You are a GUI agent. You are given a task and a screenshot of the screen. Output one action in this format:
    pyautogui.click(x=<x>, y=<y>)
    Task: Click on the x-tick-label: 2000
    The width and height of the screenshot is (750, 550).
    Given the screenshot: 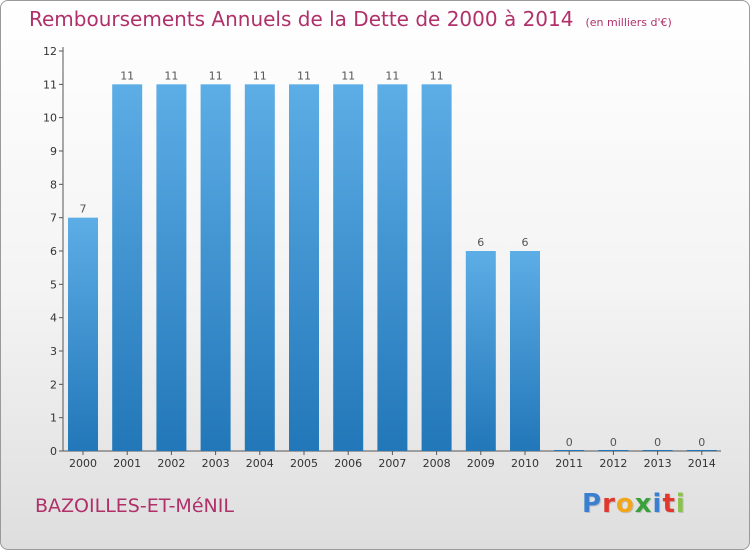 What is the action you would take?
    pyautogui.click(x=83, y=463)
    